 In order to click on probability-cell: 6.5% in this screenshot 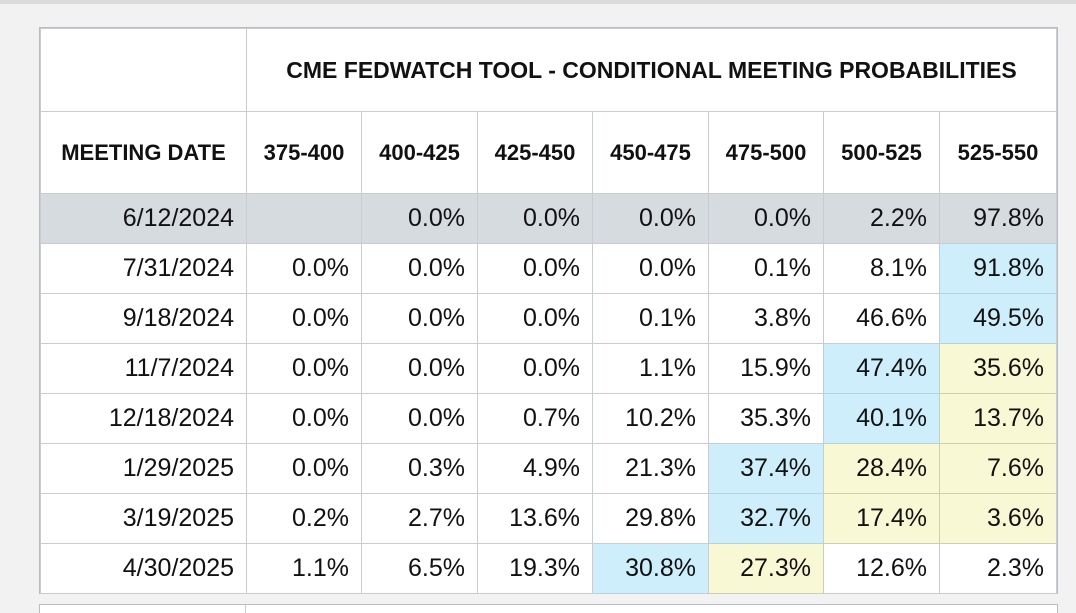, I will do `click(419, 568)`.